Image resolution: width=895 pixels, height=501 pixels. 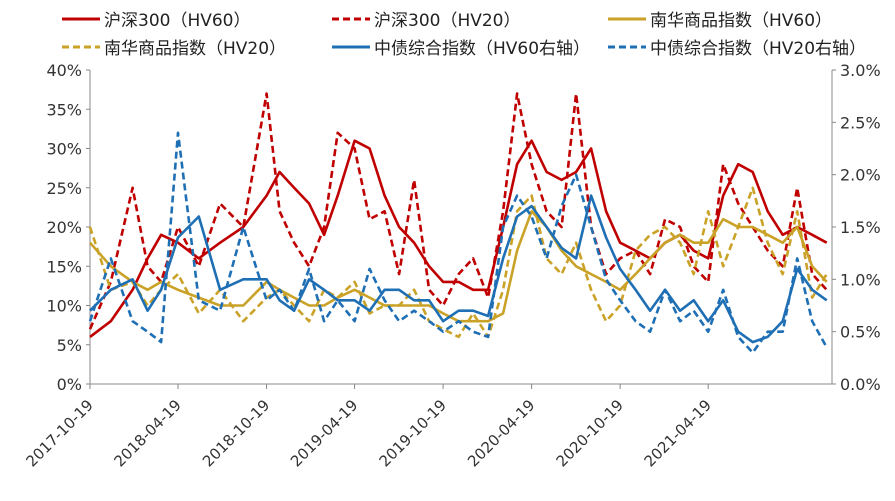 I want to click on x-tick-label: 2018-10-19, so click(x=236, y=433).